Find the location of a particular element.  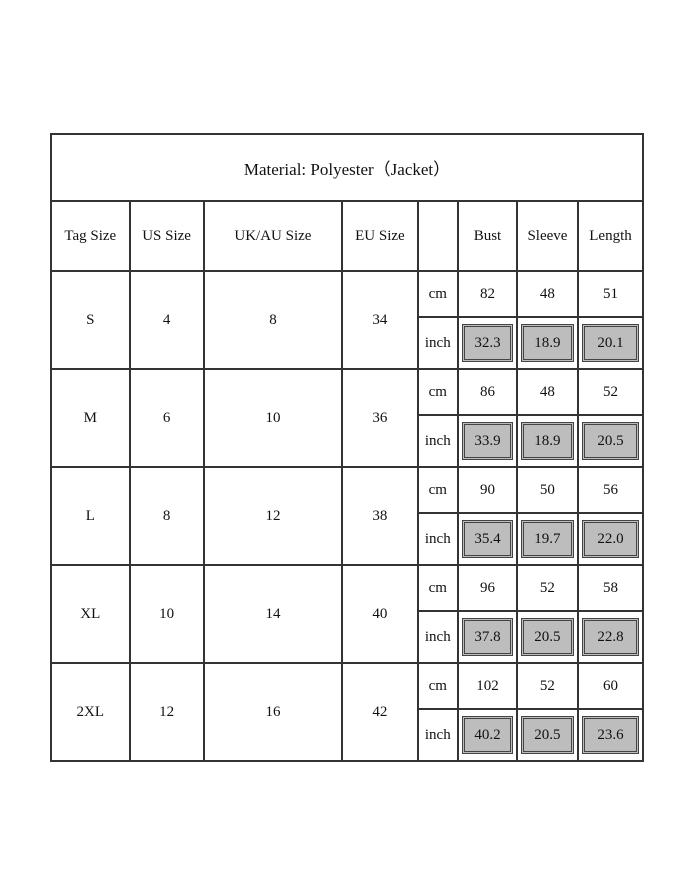

cm-value: 90 is located at coordinates (487, 490).